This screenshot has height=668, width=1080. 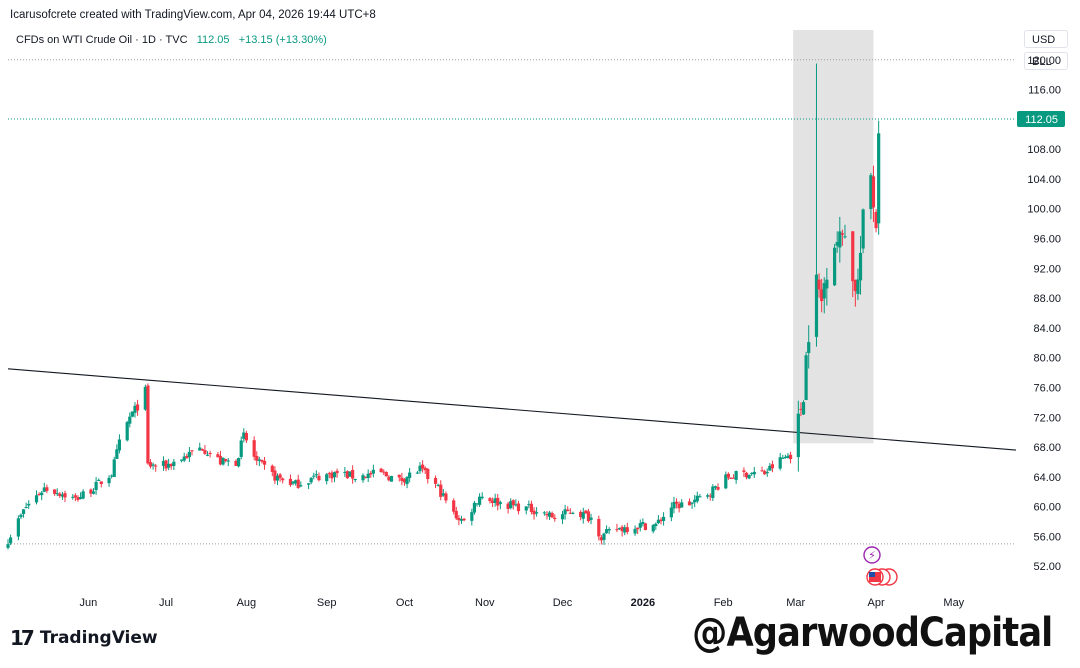 What do you see at coordinates (880, 566) in the screenshot?
I see `event-markers: ⚡` at bounding box center [880, 566].